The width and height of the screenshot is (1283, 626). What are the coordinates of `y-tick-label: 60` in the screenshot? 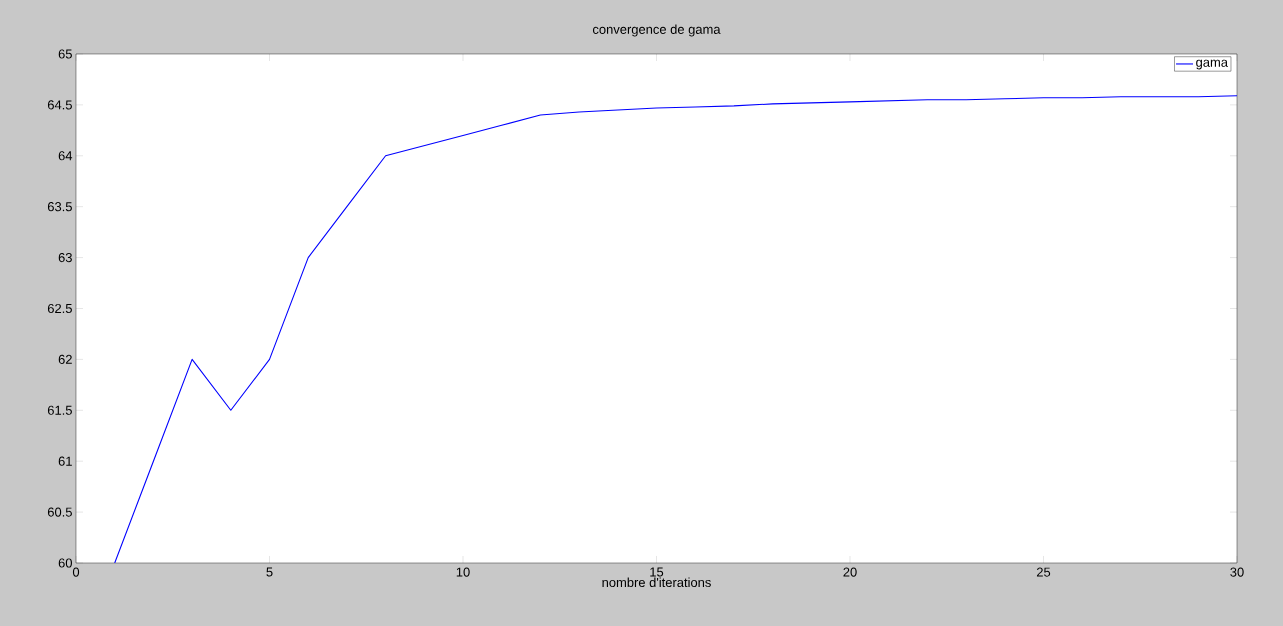 It's located at (65, 563).